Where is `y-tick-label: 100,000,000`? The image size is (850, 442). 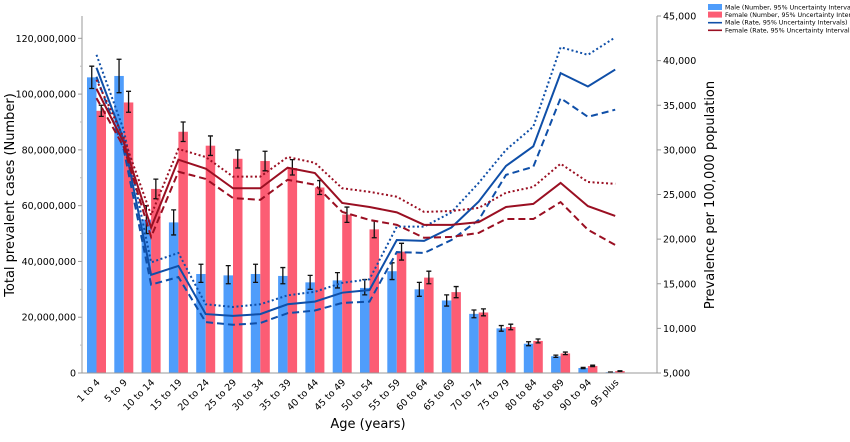
y-tick-label: 100,000,000 is located at coordinates (46, 95).